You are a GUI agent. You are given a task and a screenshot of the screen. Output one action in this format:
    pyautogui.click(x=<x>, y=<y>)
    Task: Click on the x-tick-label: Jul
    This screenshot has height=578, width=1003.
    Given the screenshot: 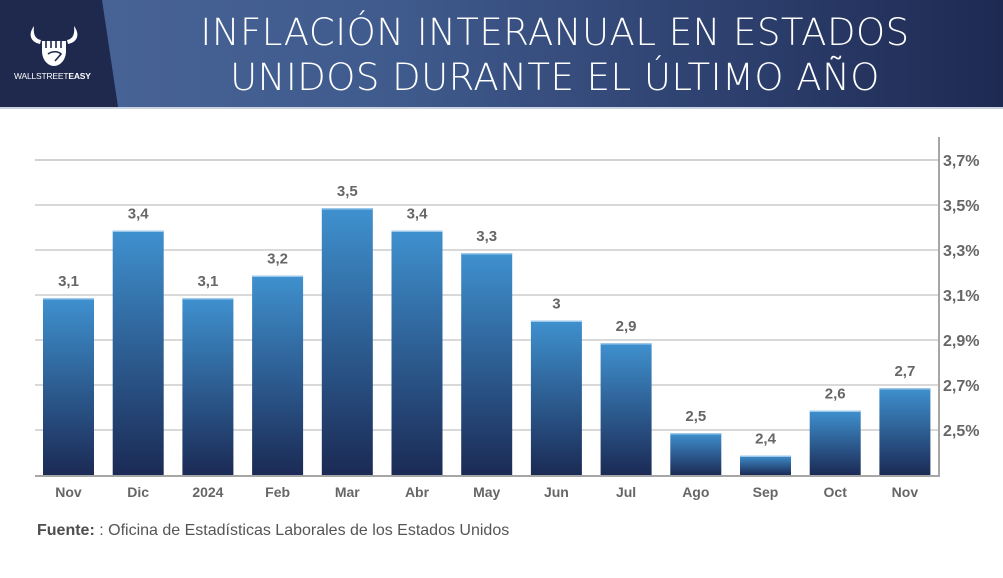 What is the action you would take?
    pyautogui.click(x=626, y=492)
    